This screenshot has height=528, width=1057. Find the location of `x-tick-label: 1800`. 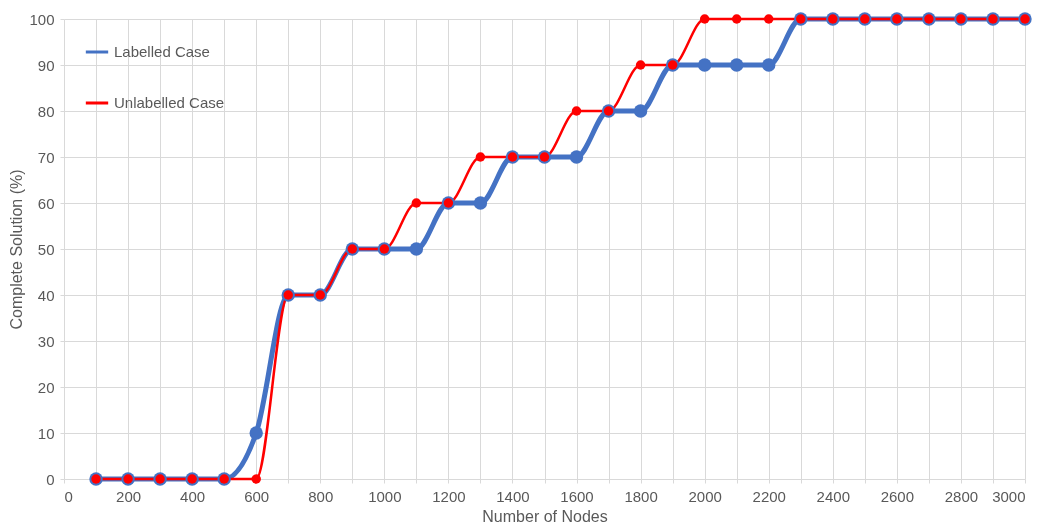

x-tick-label: 1800 is located at coordinates (641, 496).